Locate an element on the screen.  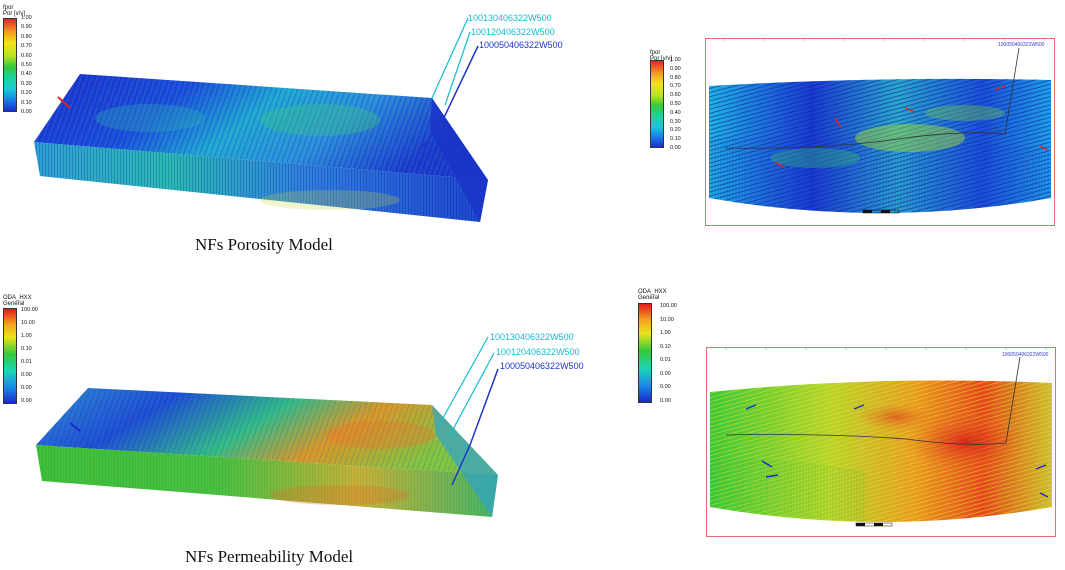
permeability-3d-block is located at coordinates (267, 426).